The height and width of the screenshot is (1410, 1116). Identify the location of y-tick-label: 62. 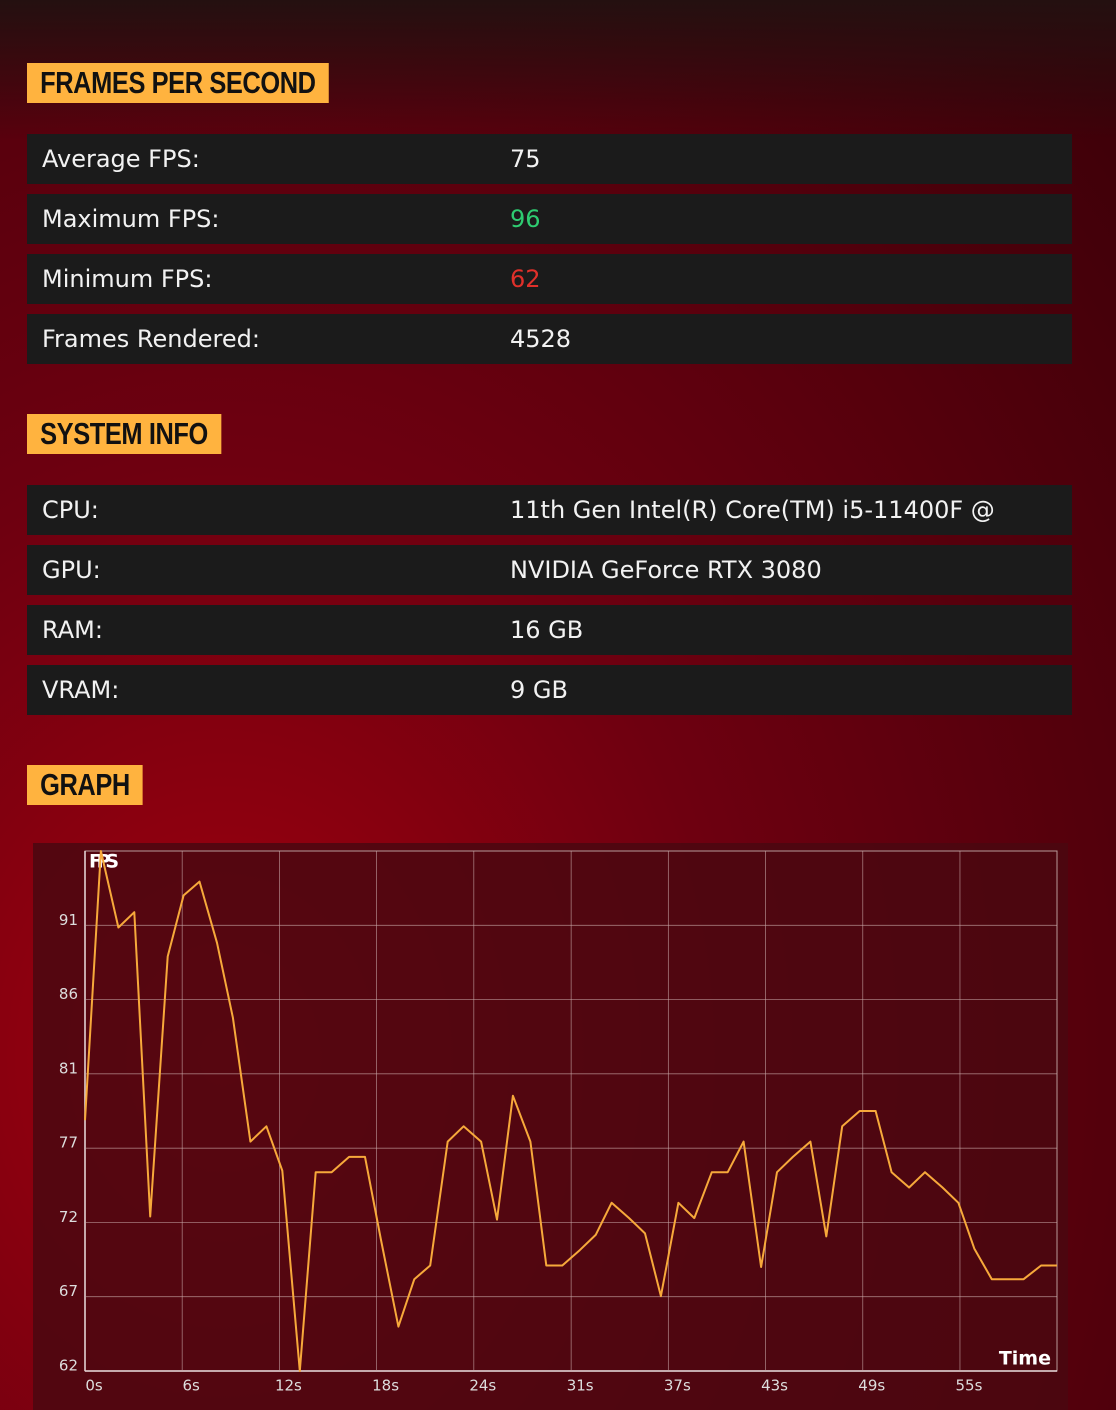
(68, 1366).